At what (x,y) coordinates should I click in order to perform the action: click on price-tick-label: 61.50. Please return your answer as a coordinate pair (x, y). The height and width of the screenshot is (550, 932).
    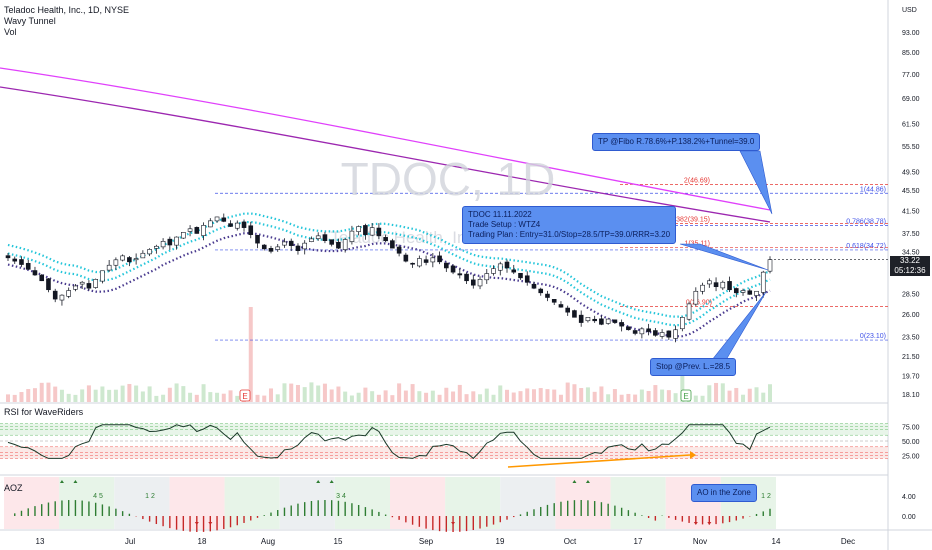
    Looking at the image, I should click on (911, 124).